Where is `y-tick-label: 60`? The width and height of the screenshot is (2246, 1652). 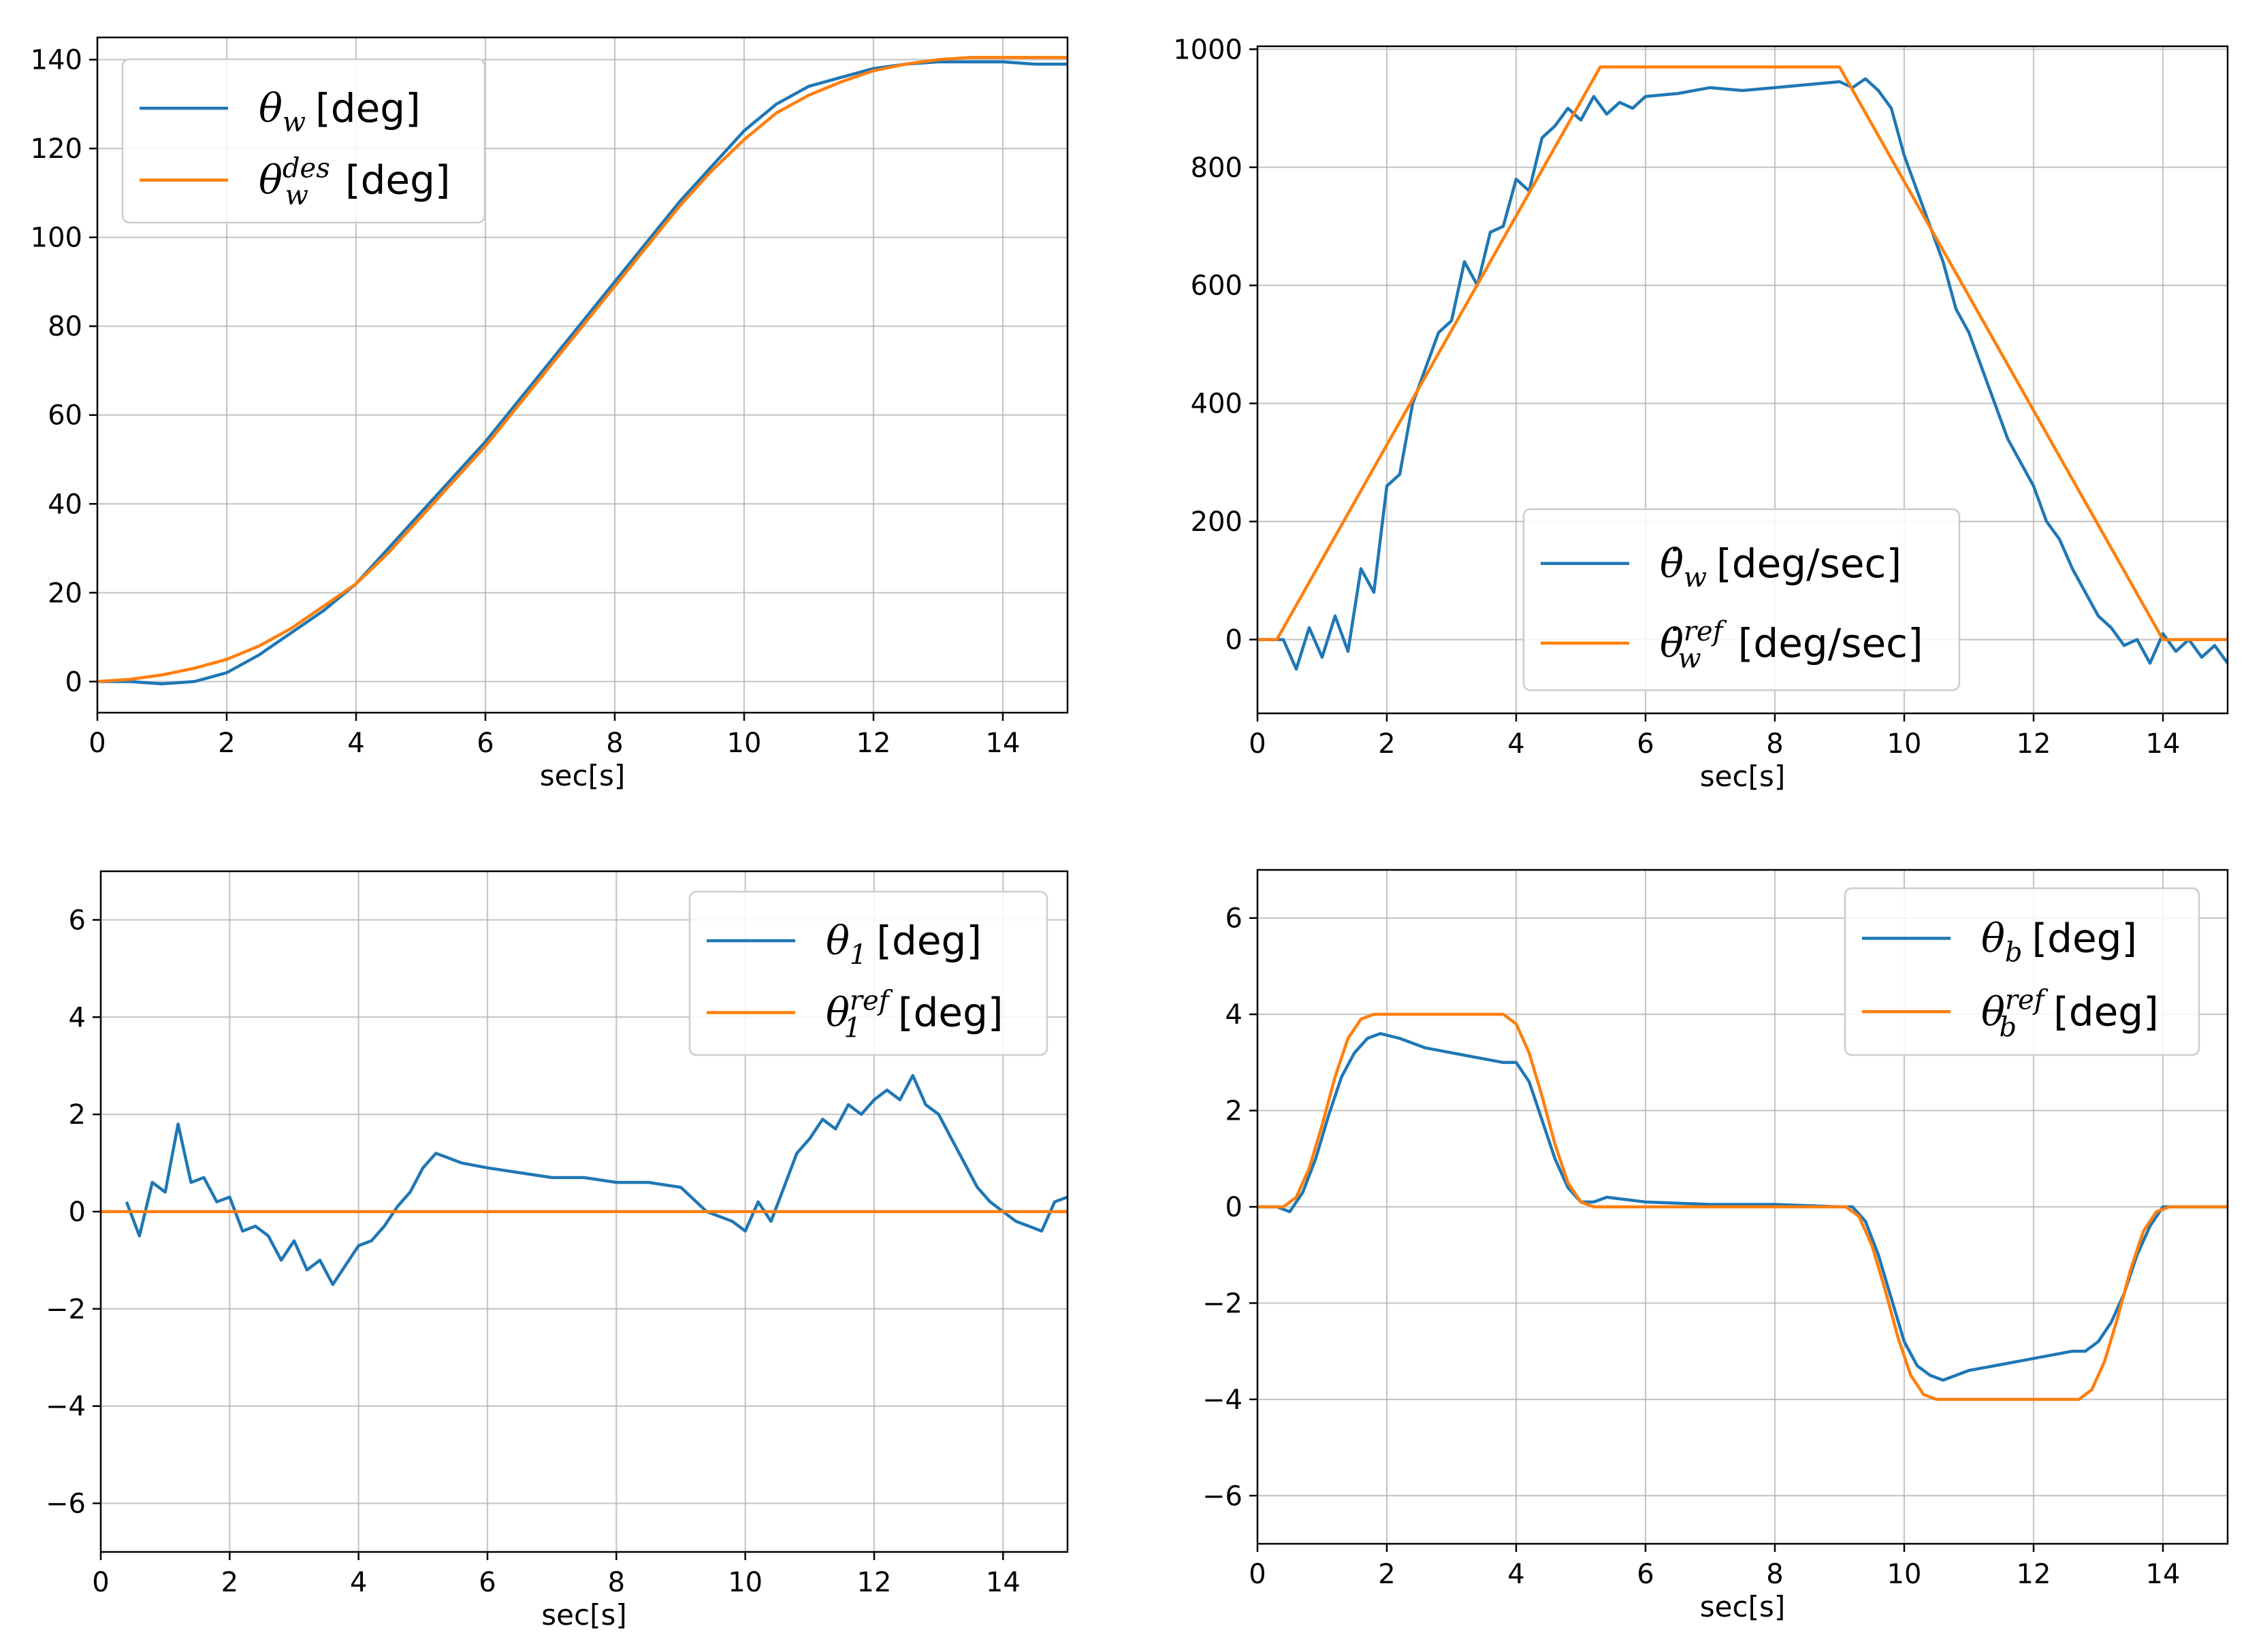 y-tick-label: 60 is located at coordinates (65, 416).